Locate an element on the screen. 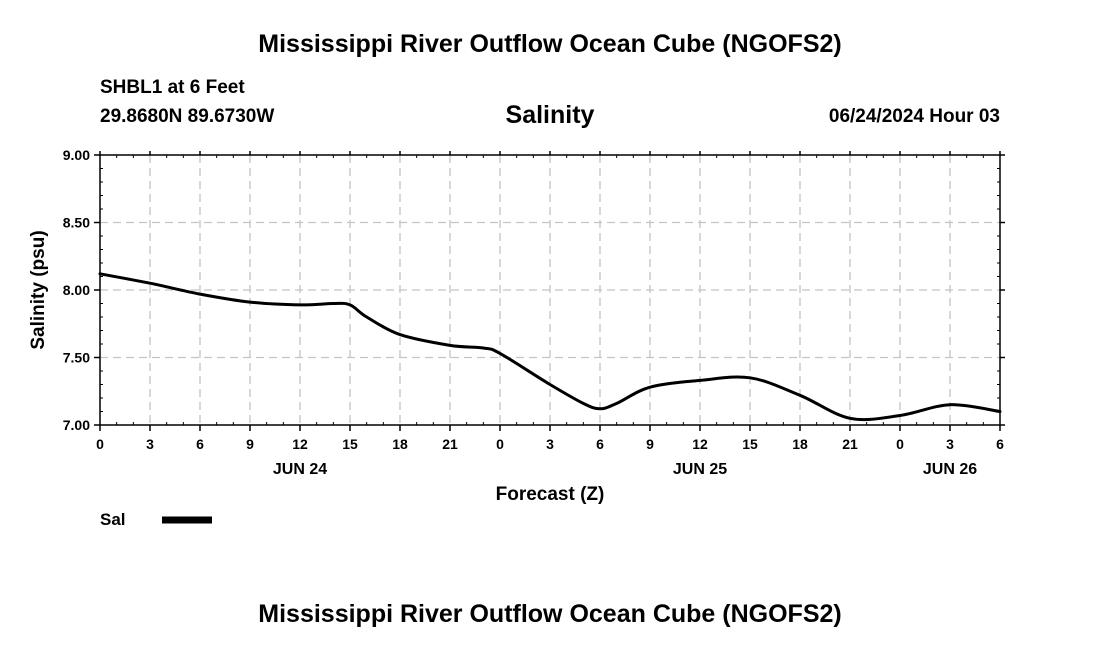 Image resolution: width=1100 pixels, height=650 pixels. station-coordinates: 29.8680N 89.6730W is located at coordinates (187, 116).